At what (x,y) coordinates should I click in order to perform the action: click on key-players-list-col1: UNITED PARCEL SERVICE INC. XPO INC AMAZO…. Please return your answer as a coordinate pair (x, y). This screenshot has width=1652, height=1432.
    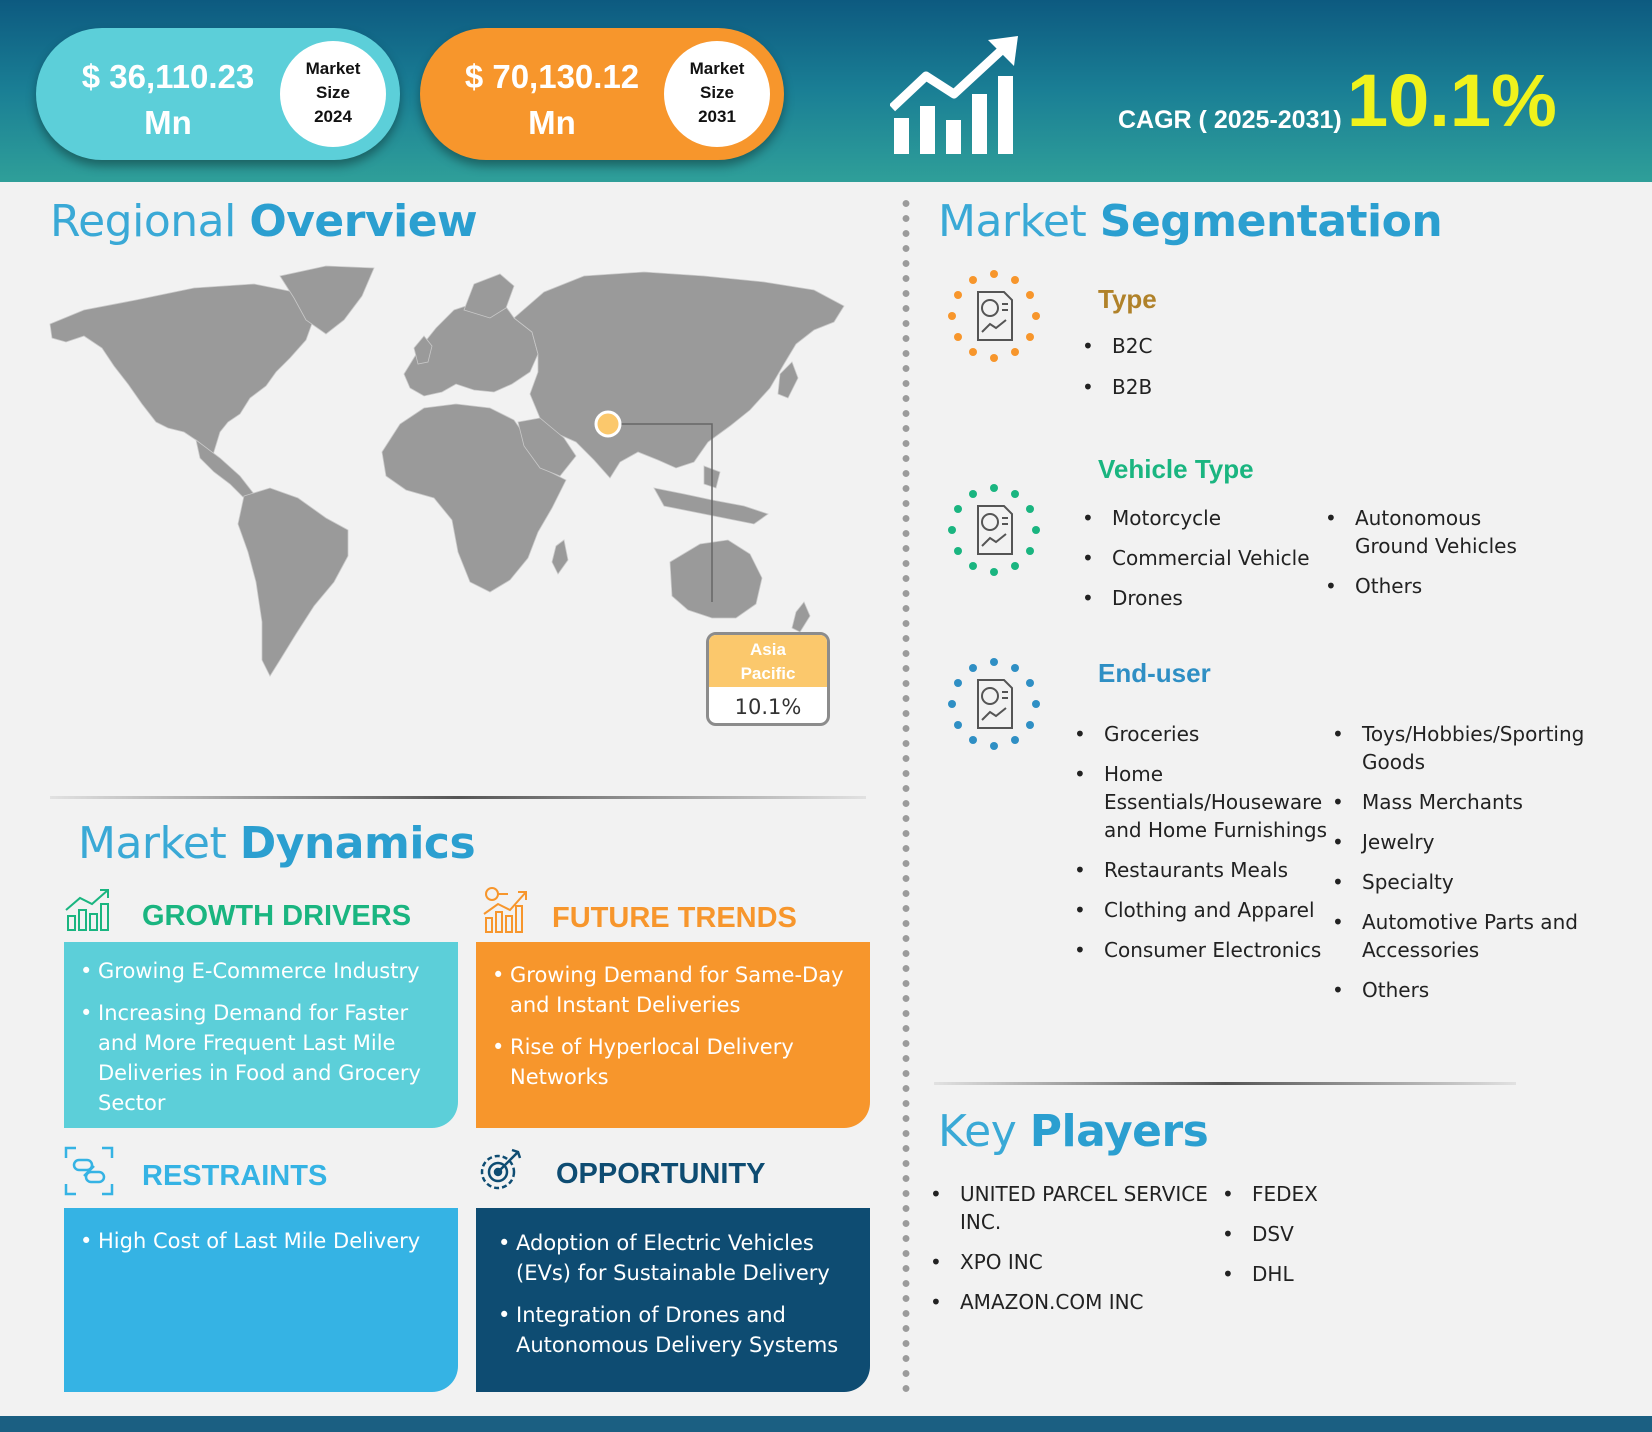
    Looking at the image, I should click on (1075, 1248).